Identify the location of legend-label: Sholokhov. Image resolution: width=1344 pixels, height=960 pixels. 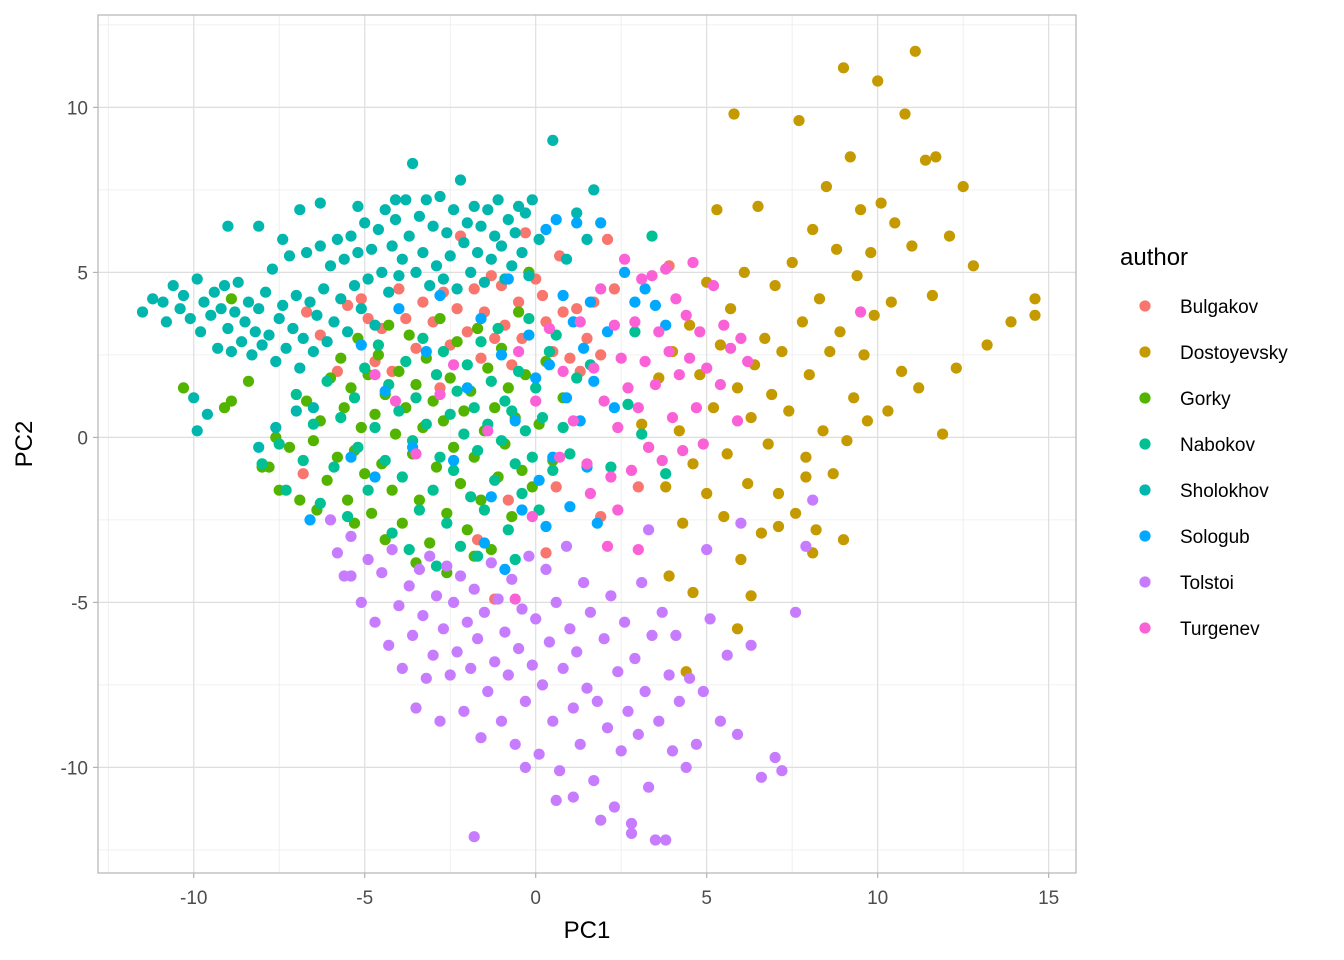
(1224, 491).